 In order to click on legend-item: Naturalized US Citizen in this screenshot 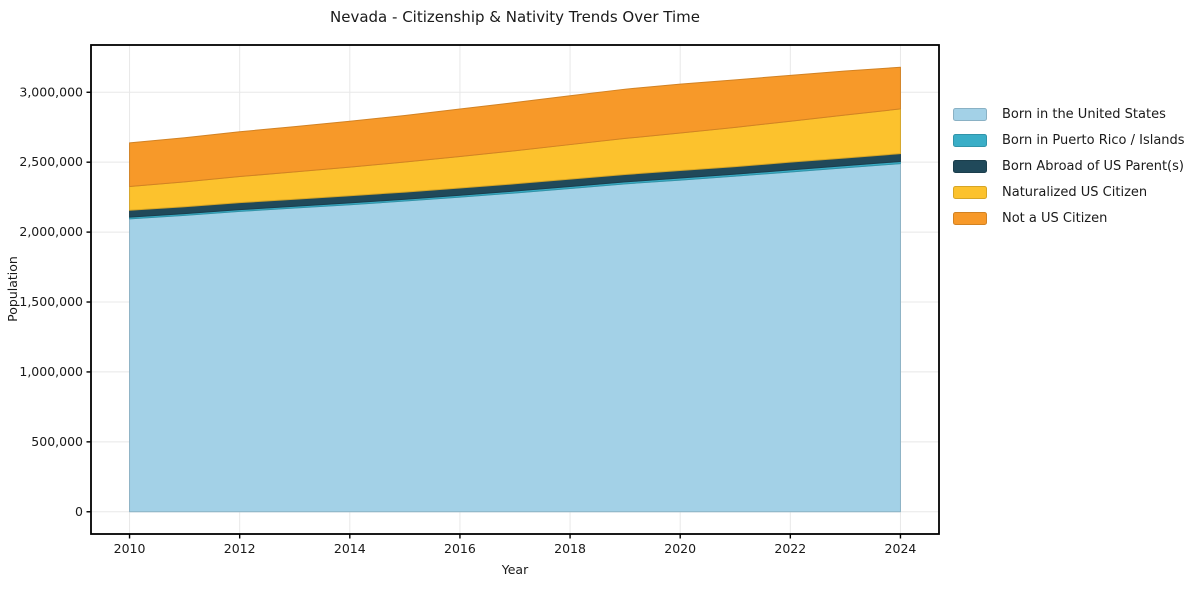, I will do `click(1069, 192)`.